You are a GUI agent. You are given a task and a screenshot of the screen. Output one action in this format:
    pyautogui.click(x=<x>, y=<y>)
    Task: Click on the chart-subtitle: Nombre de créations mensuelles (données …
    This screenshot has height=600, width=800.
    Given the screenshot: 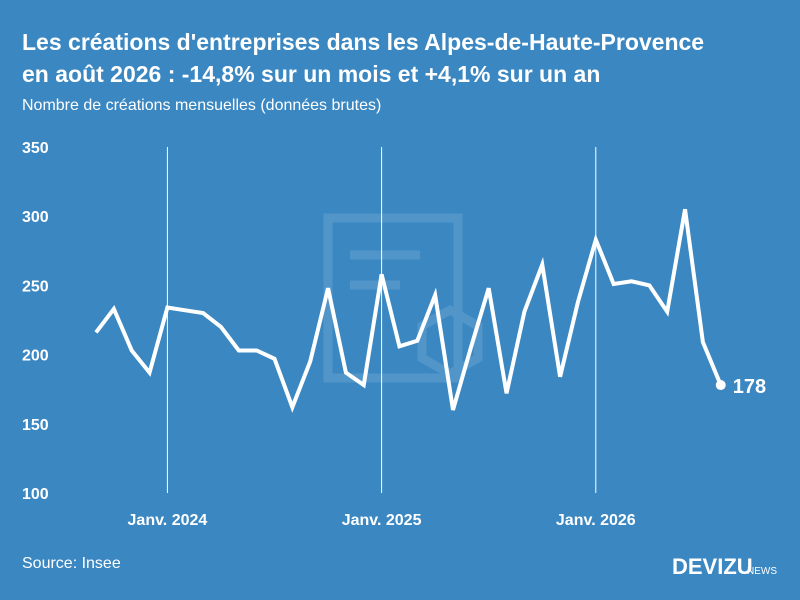 What is the action you would take?
    pyautogui.click(x=201, y=105)
    